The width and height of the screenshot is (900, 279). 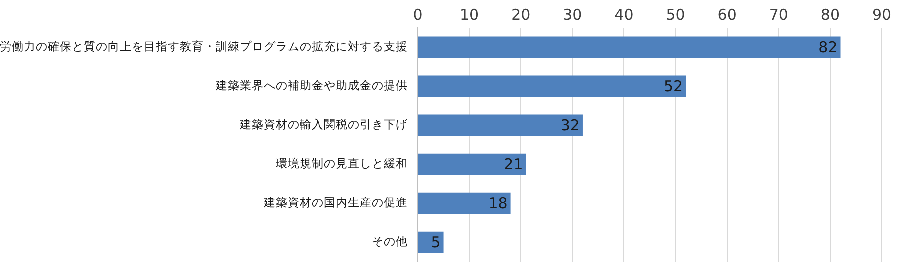 What do you see at coordinates (778, 15) in the screenshot?
I see `x-tick-label: 70` at bounding box center [778, 15].